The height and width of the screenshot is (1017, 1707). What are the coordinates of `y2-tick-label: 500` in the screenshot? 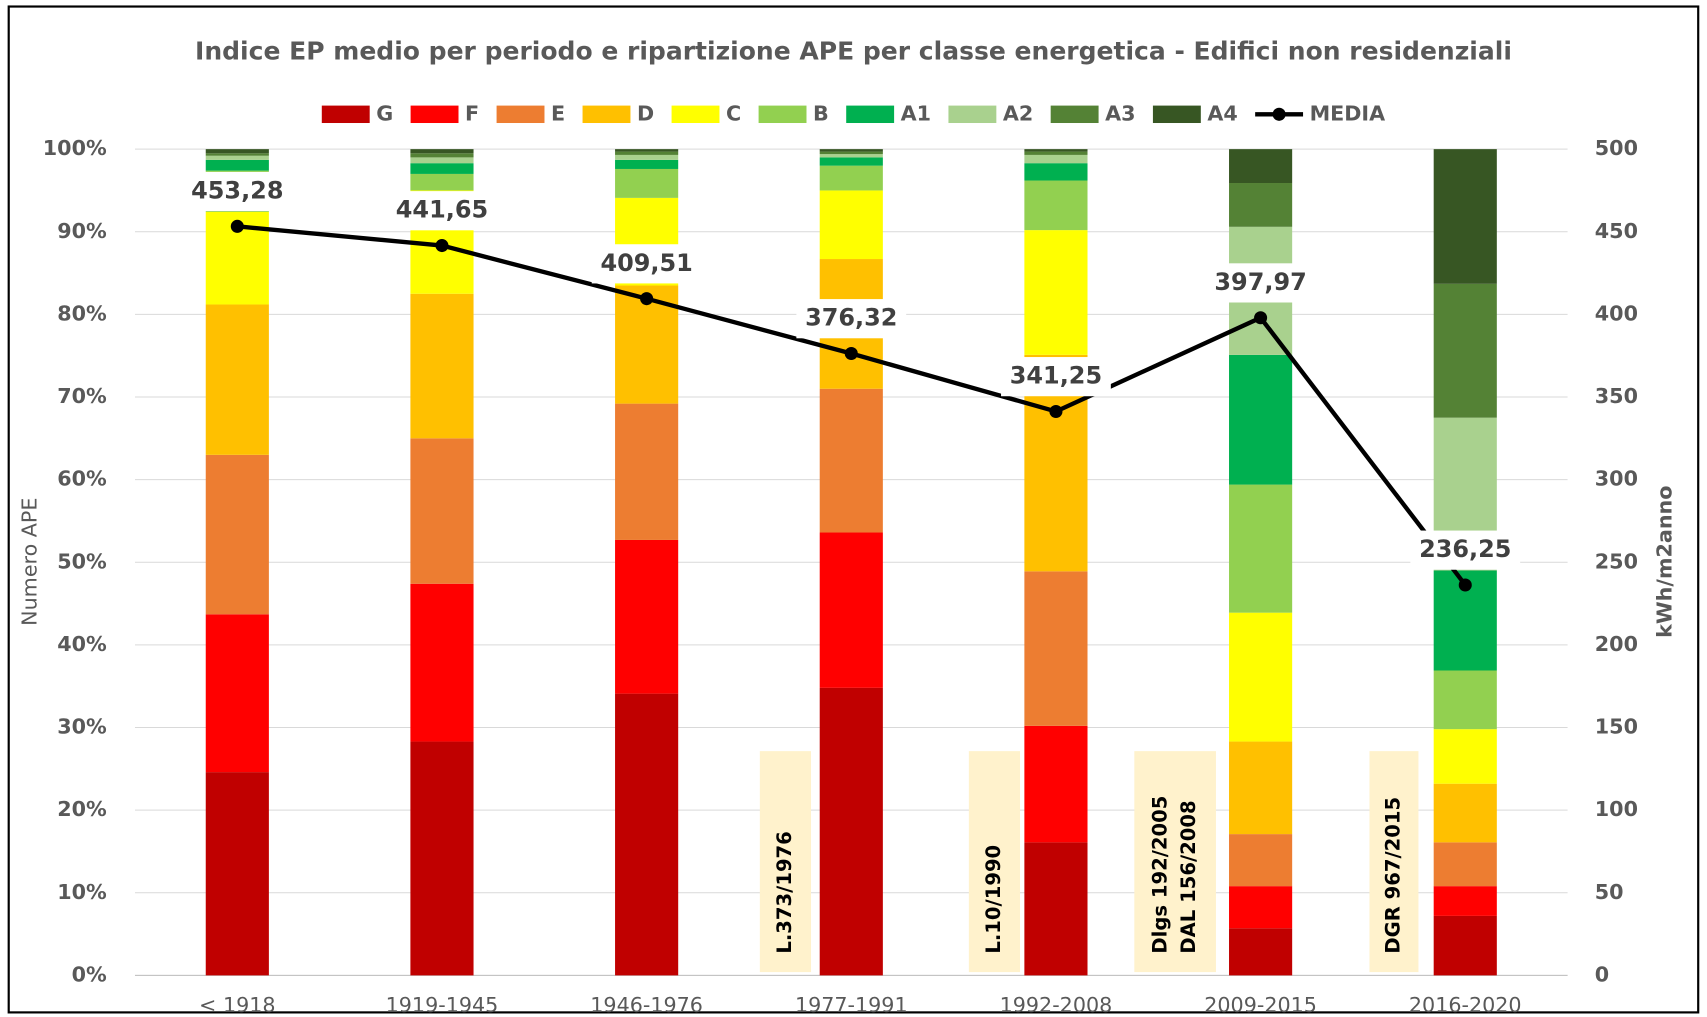 It's located at (1616, 148).